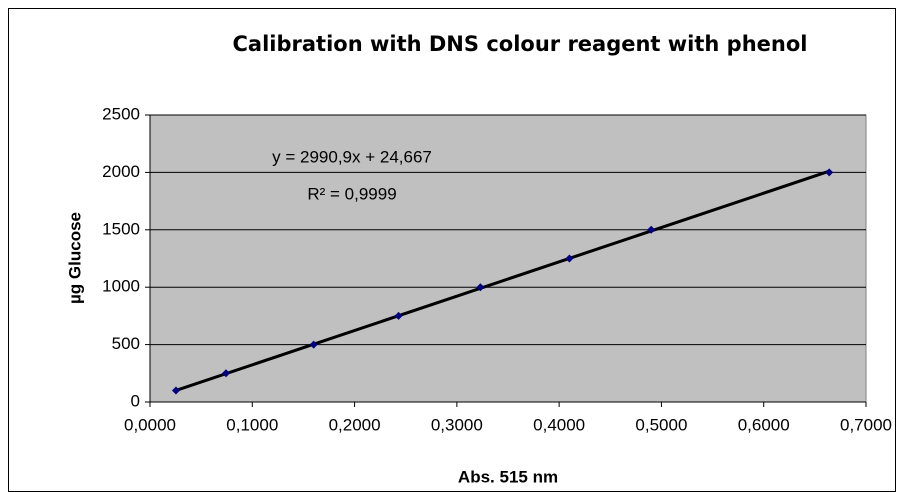 The image size is (904, 492). I want to click on r-squared: R² = 0,9999, so click(351, 193).